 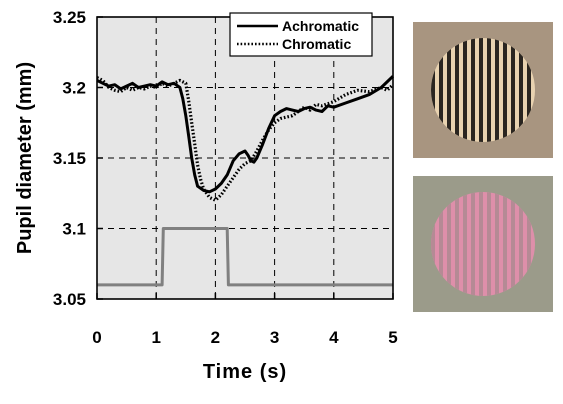 I want to click on y-tick-label: 3.15, so click(x=69, y=158).